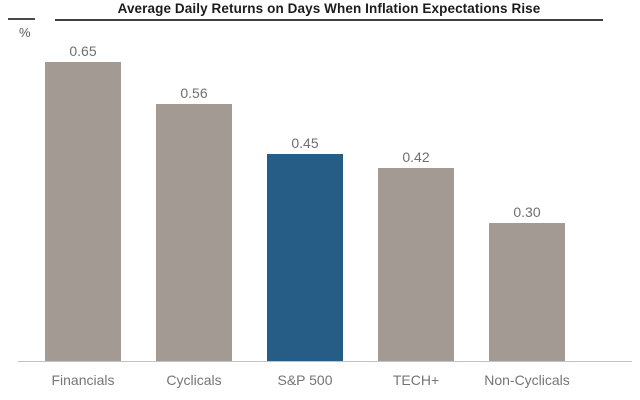 The width and height of the screenshot is (640, 400). What do you see at coordinates (527, 292) in the screenshot?
I see `bar-non-cyclicals` at bounding box center [527, 292].